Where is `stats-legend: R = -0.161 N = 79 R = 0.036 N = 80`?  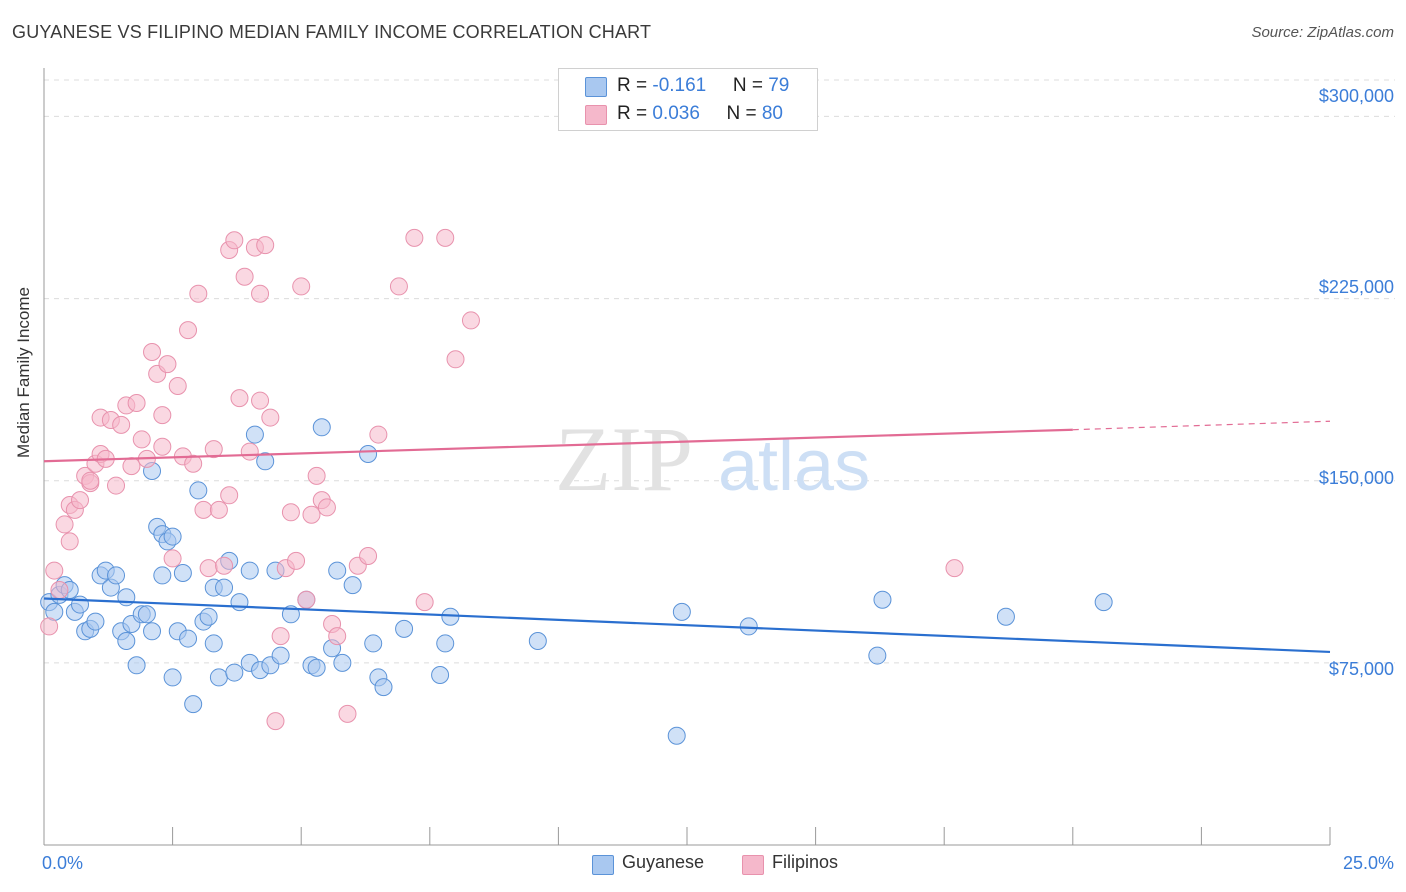 stats-legend: R = -0.161 N = 79 R = 0.036 N = 80 is located at coordinates (688, 99).